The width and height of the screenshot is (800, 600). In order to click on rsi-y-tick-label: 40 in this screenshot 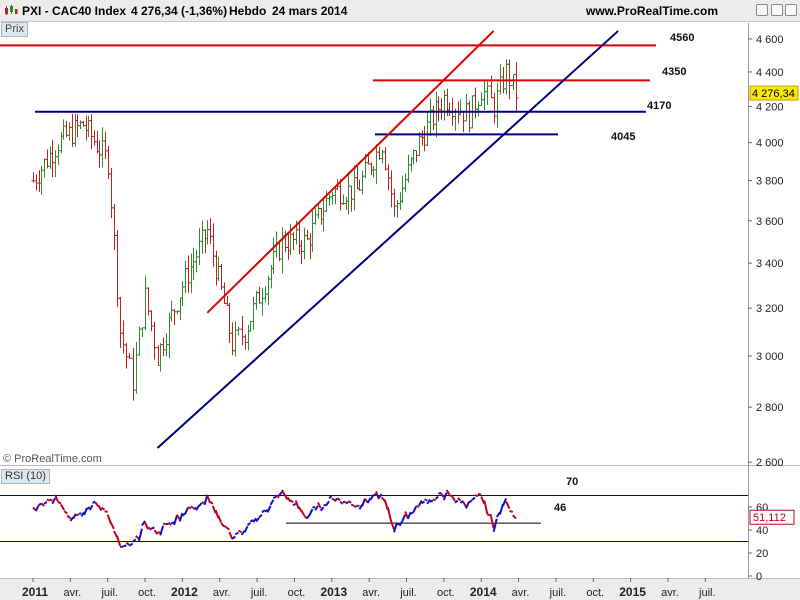, I will do `click(762, 531)`.